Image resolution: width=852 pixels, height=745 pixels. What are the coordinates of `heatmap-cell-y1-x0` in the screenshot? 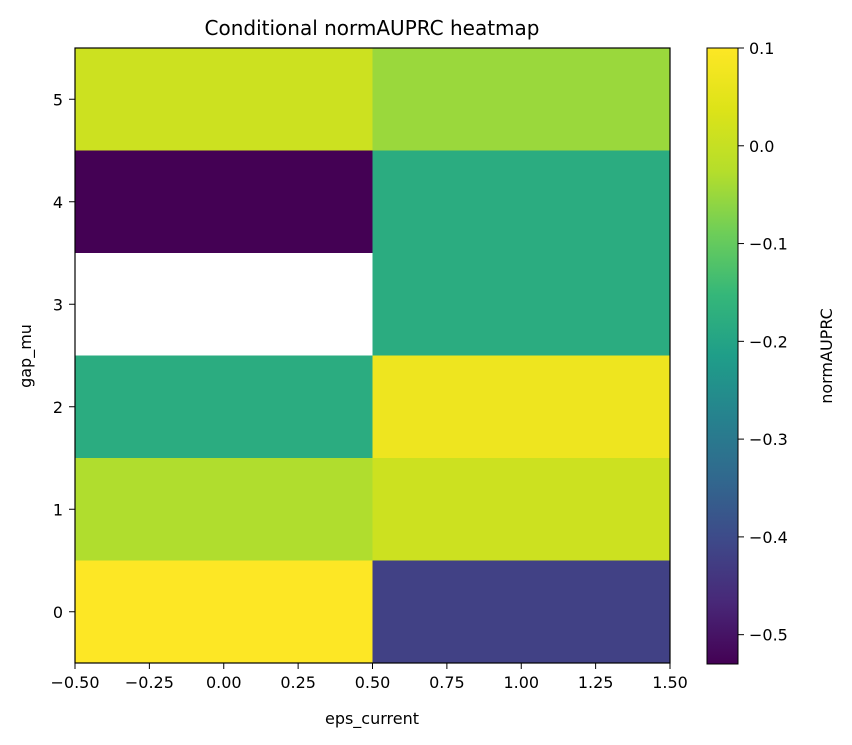 It's located at (224, 509).